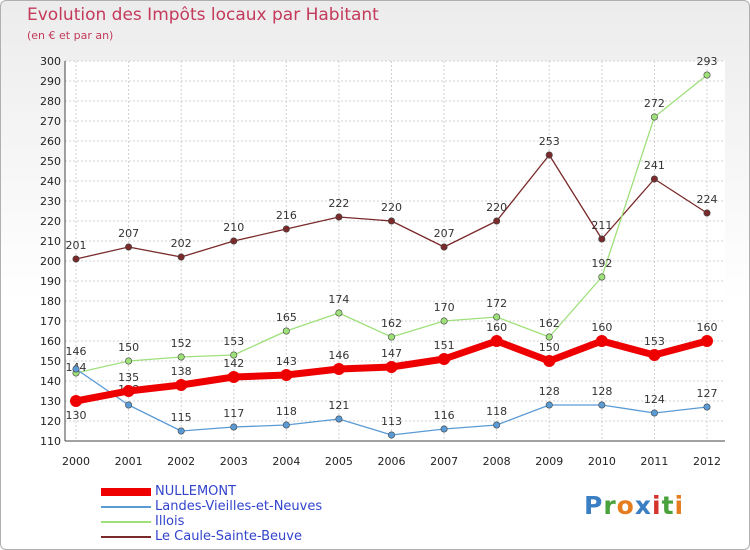 This screenshot has height=550, width=750. What do you see at coordinates (50, 361) in the screenshot?
I see `y-tick-label: 150` at bounding box center [50, 361].